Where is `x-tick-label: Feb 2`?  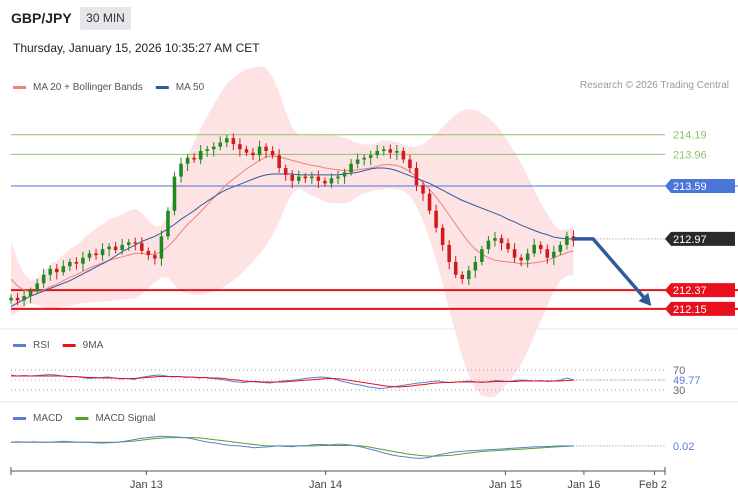 x-tick-label: Feb 2 is located at coordinates (653, 485).